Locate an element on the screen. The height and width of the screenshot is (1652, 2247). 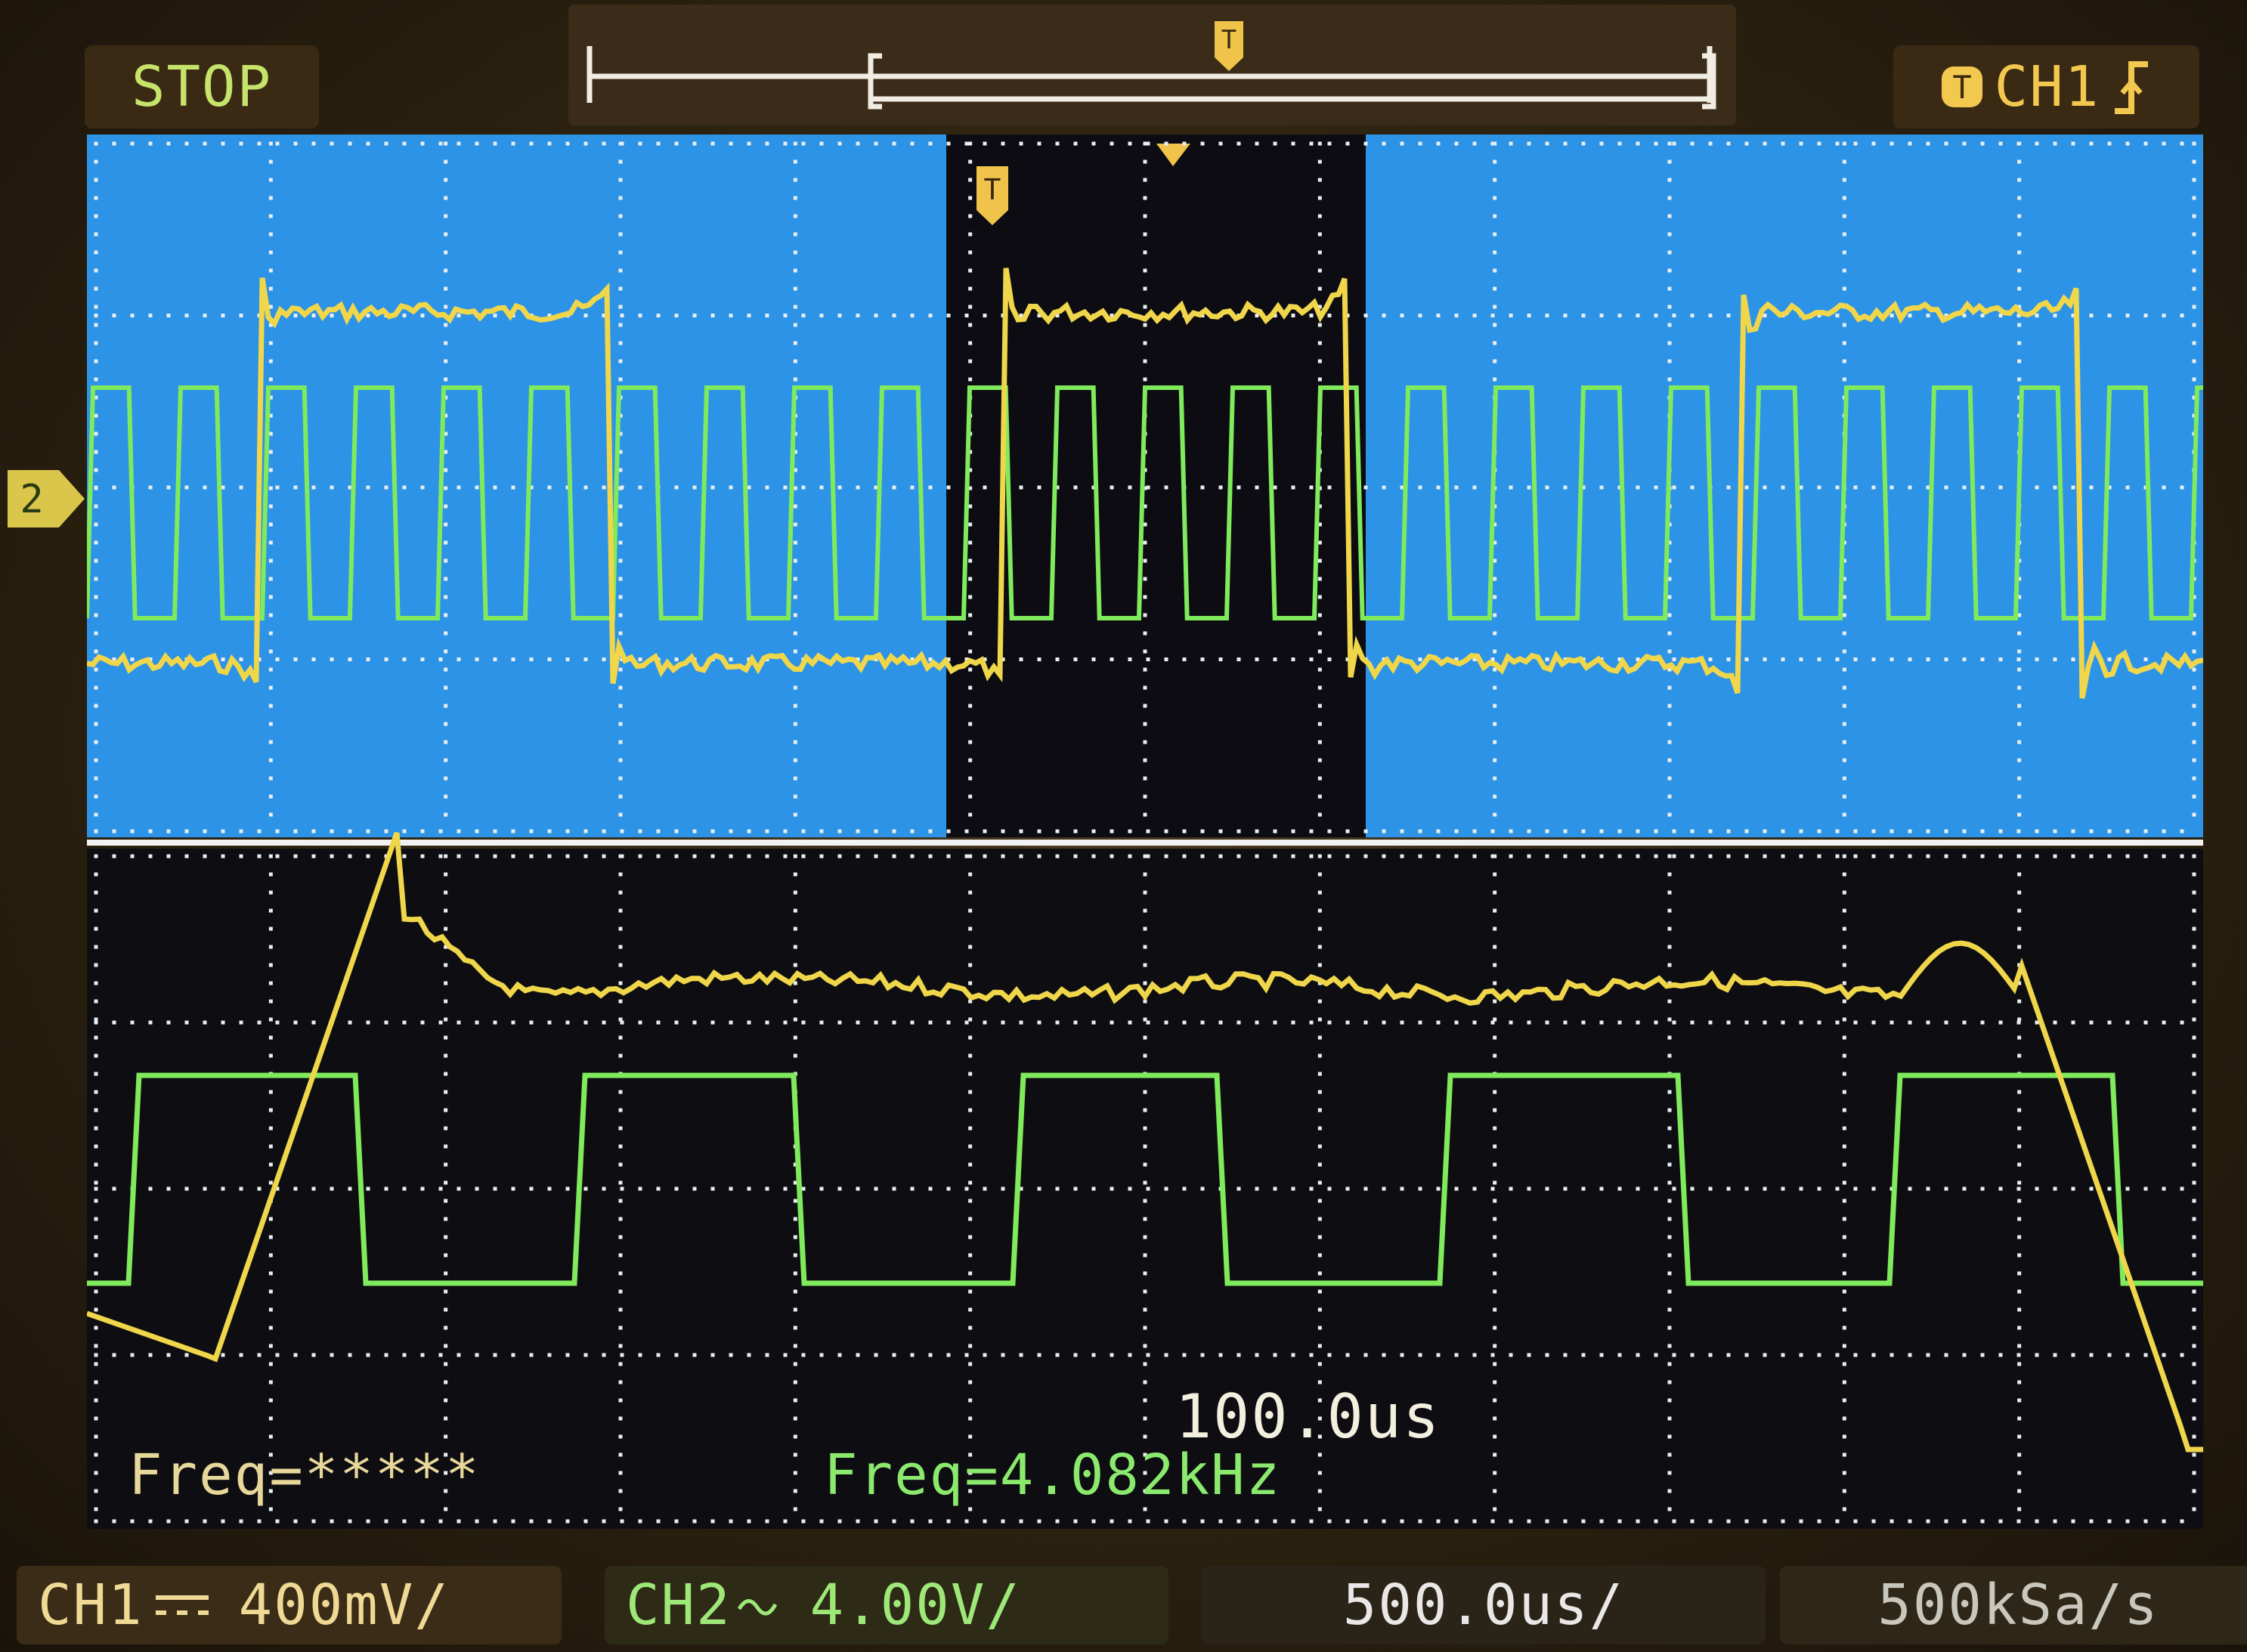
timebase-value: 500.0us/ is located at coordinates (1484, 1605).